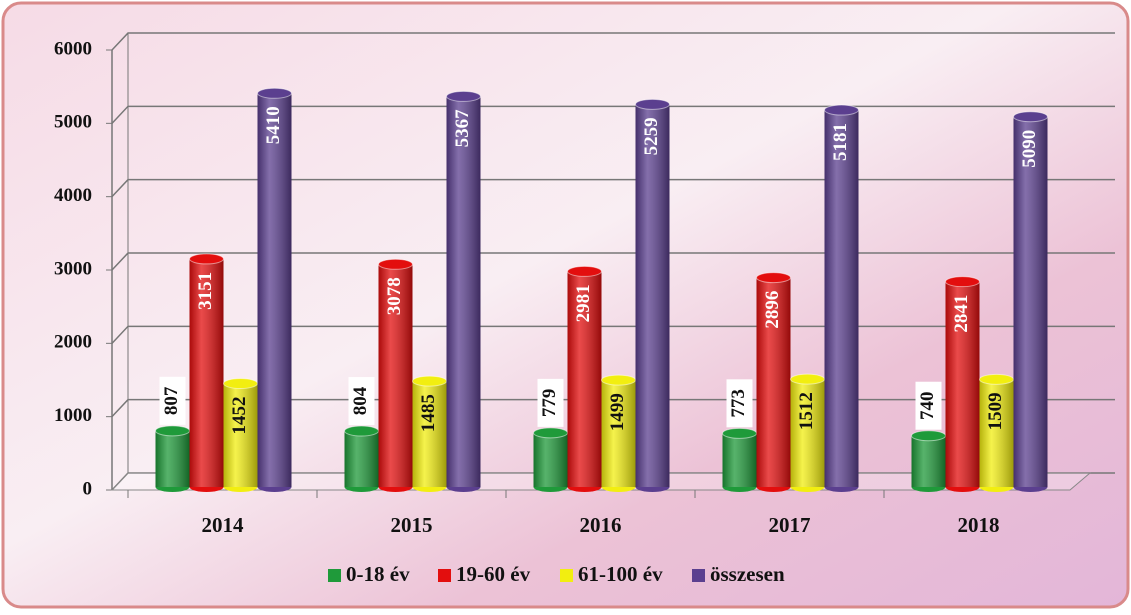 The image size is (1131, 615). What do you see at coordinates (73, 122) in the screenshot?
I see `y-tick-label: 5000` at bounding box center [73, 122].